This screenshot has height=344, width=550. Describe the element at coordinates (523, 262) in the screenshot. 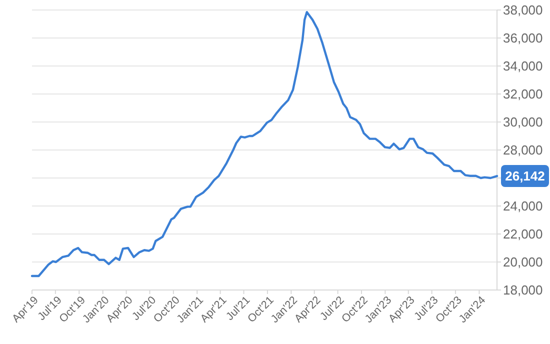

I see `y-tick-label: 20,000` at that location.